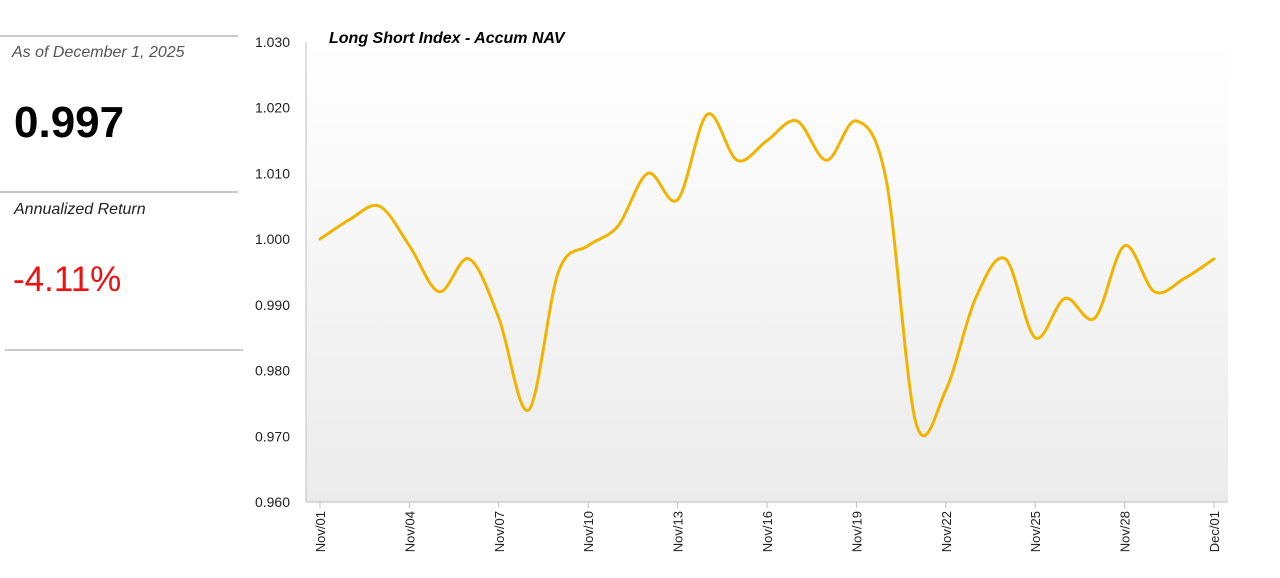 This screenshot has width=1280, height=578. I want to click on divider-bottom, so click(124, 350).